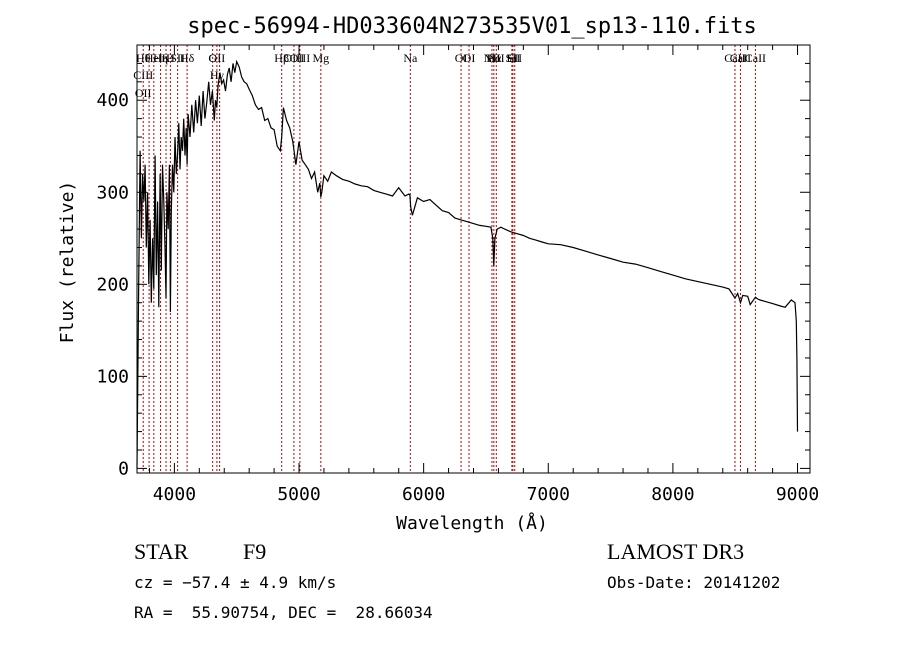  I want to click on line-label: OIII, so click(300, 58).